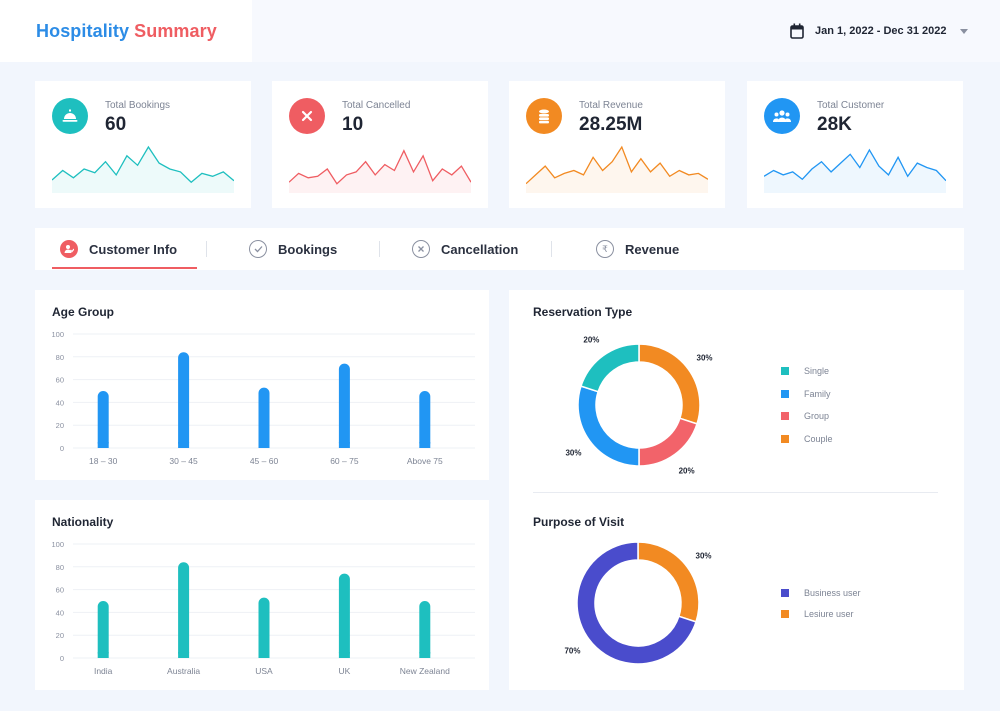  I want to click on legend-item: Single, so click(805, 371).